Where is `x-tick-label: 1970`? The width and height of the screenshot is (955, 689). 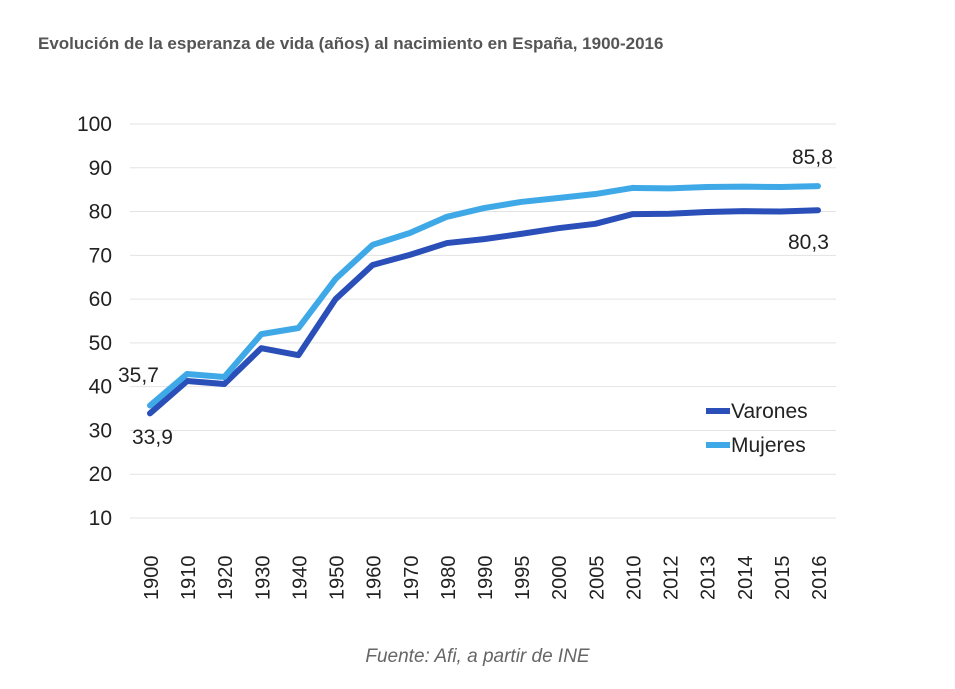 x-tick-label: 1970 is located at coordinates (412, 578).